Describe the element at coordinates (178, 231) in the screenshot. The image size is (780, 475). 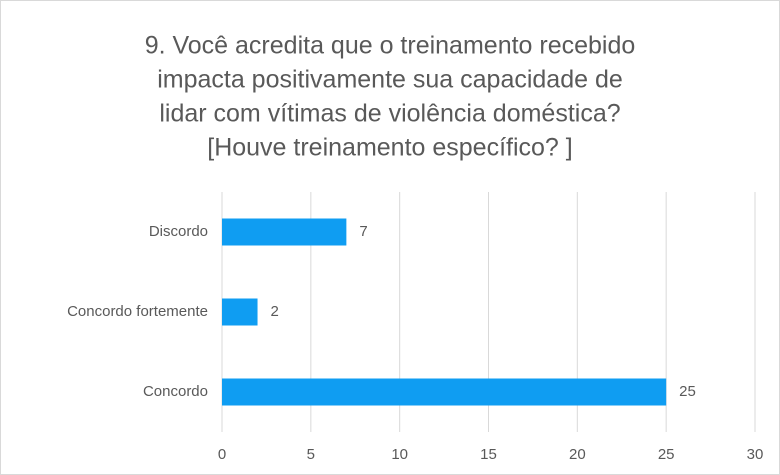
I see `y-tick-label: Discordo` at that location.